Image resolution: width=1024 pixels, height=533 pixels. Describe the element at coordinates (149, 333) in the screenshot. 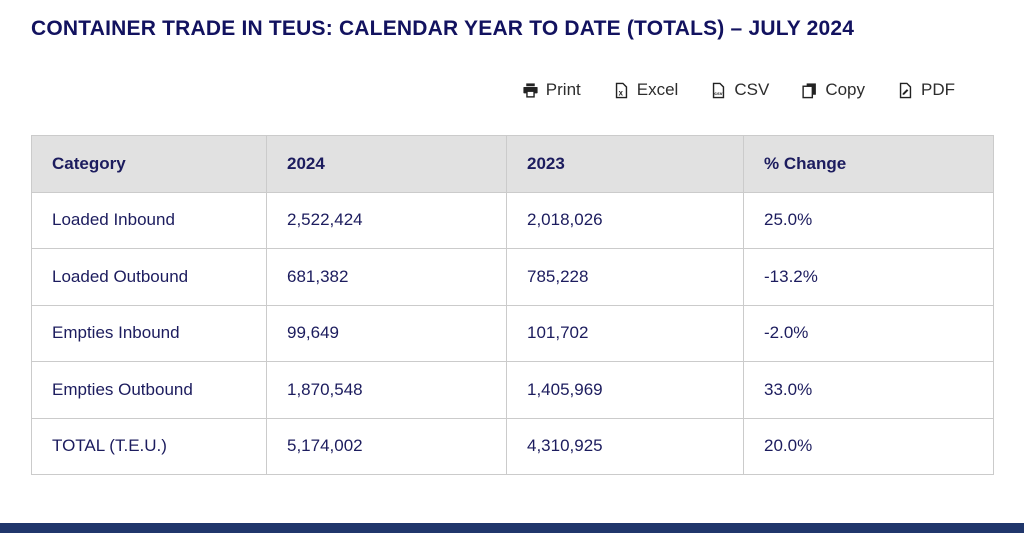

I see `cell-category: Empties Inbound` at that location.